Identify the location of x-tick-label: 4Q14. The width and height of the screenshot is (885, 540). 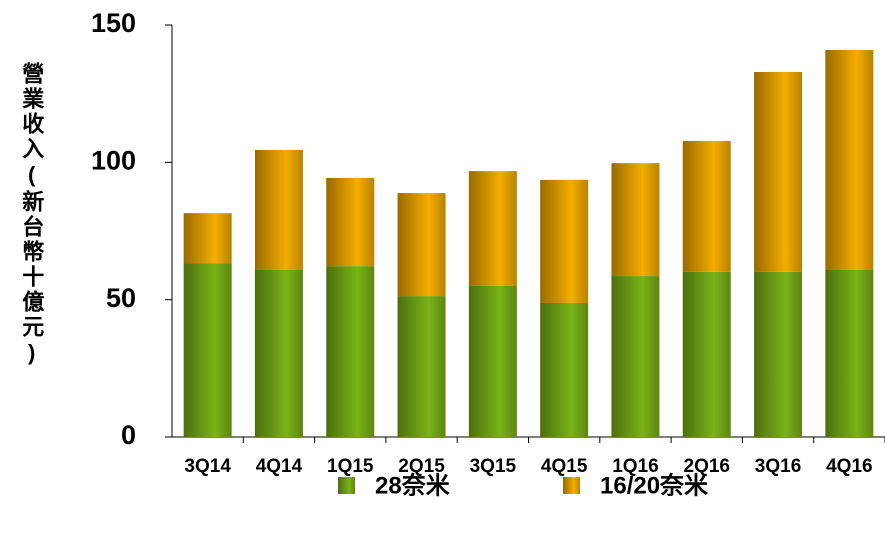
(279, 466).